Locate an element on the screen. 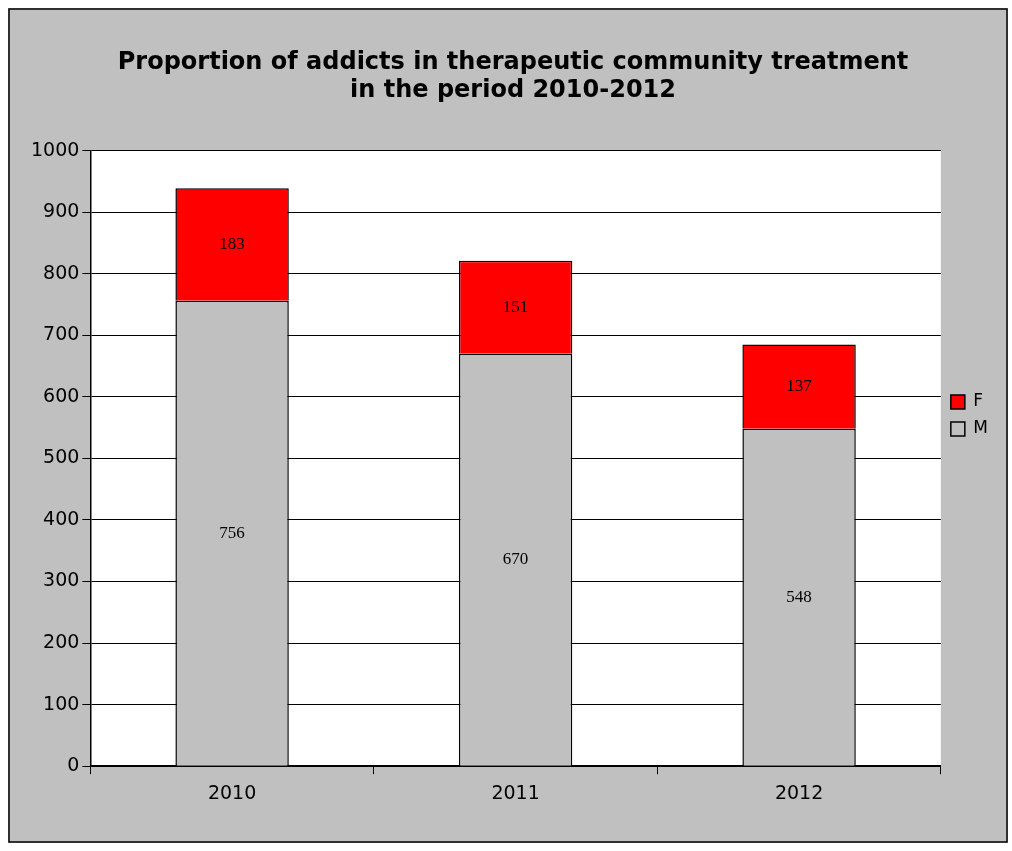 Image resolution: width=1012 pixels, height=851 pixels. data-label: 548 is located at coordinates (799, 596).